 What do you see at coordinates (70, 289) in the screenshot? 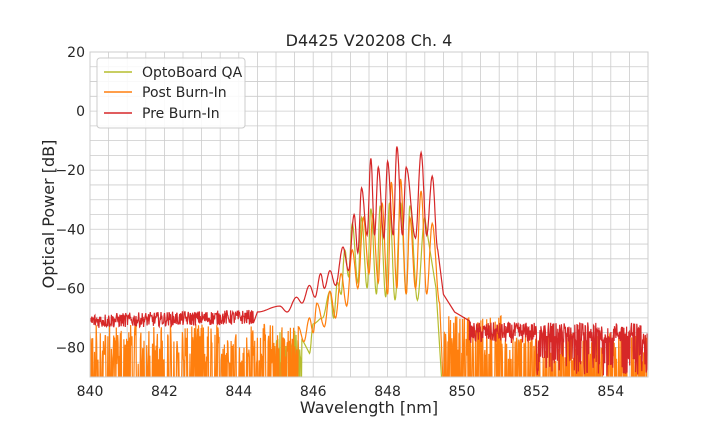
I see `y-tick-label: −60` at bounding box center [70, 289].